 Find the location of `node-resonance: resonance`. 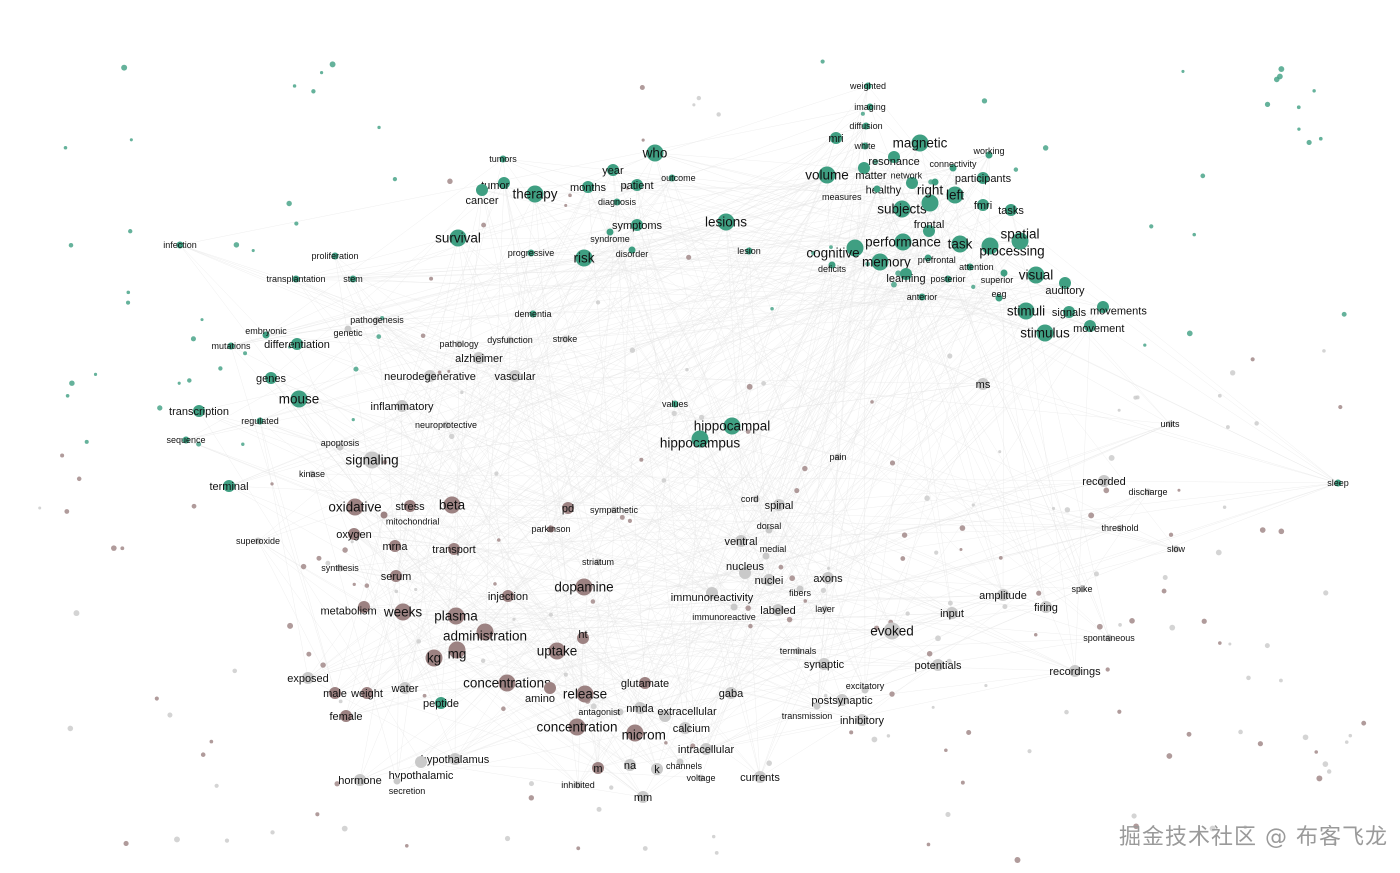

node-resonance: resonance is located at coordinates (894, 159).